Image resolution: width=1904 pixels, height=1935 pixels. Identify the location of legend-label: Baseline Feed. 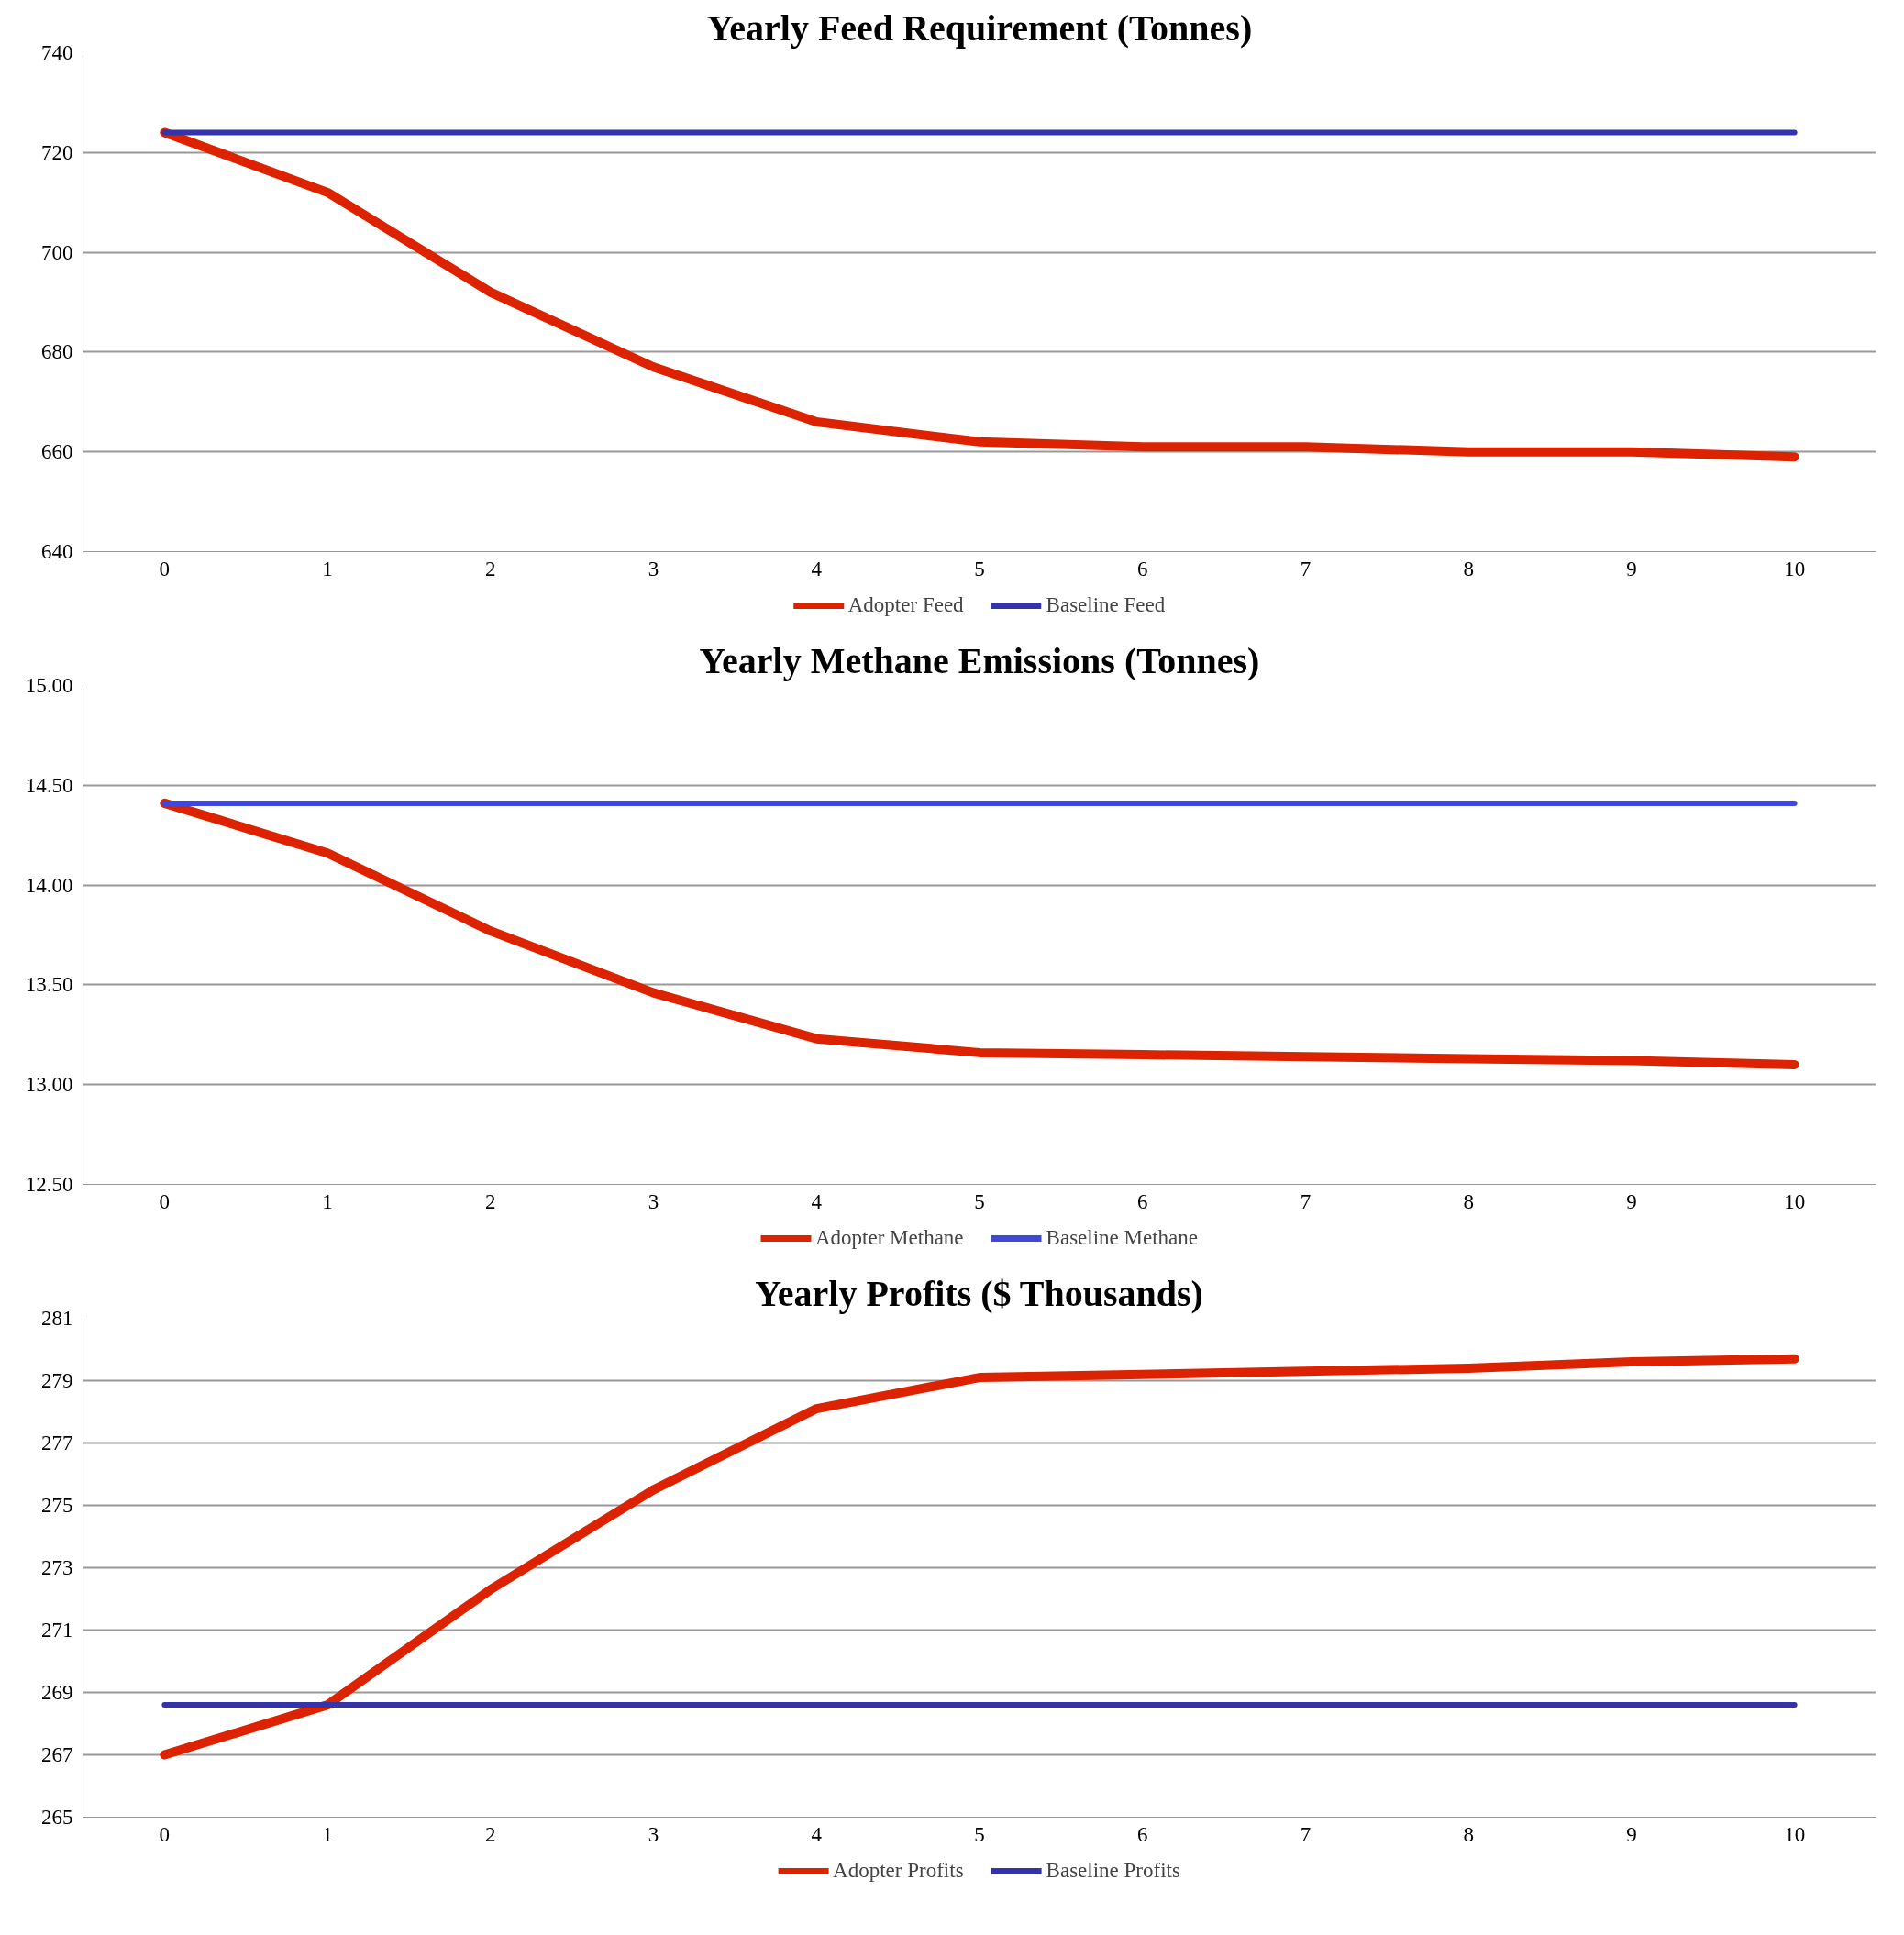
(1106, 605).